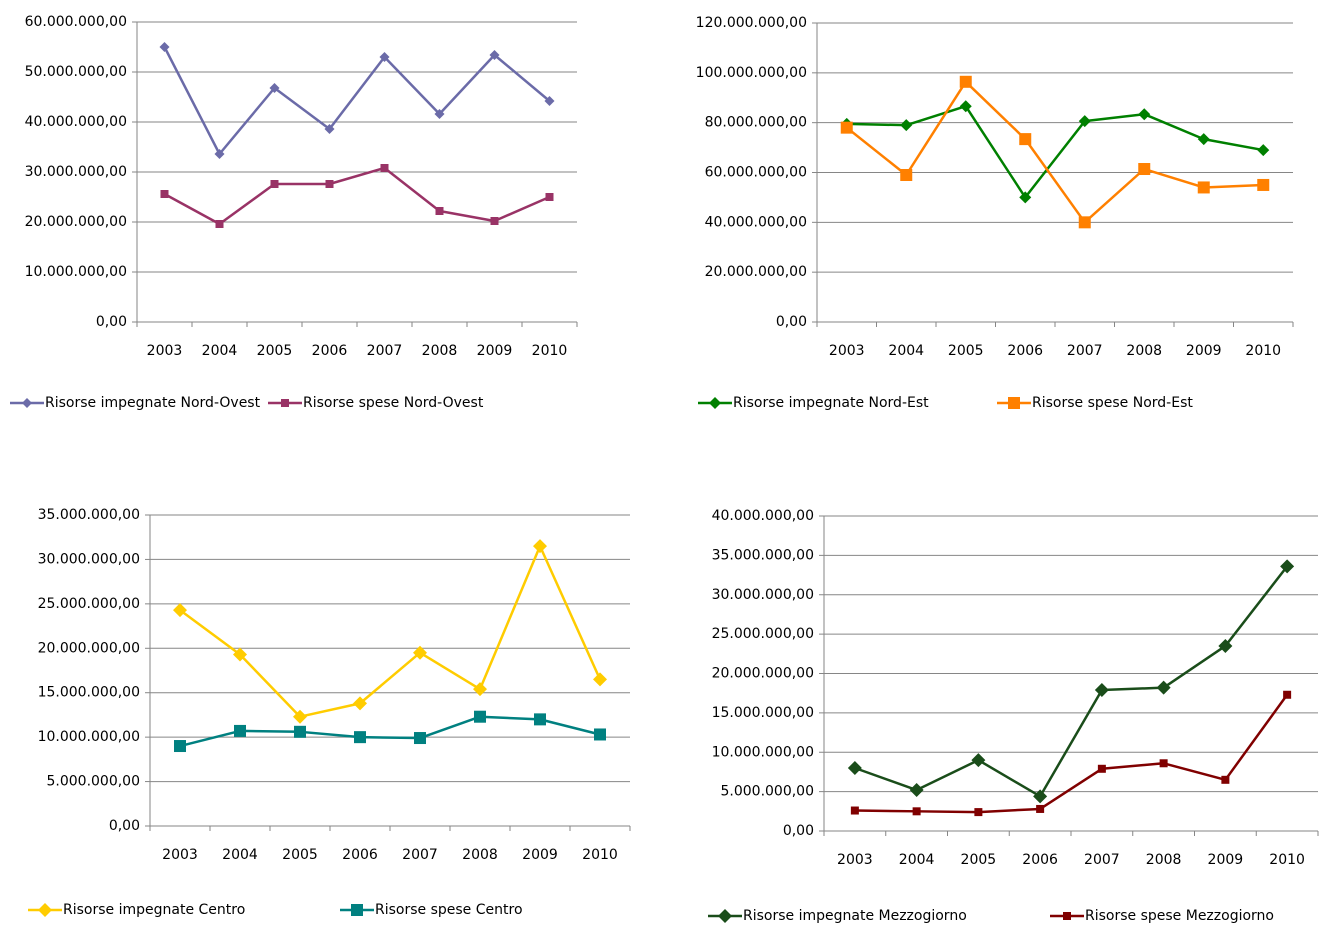  What do you see at coordinates (89, 693) in the screenshot?
I see `y-tick-label: 15.000.000,00` at bounding box center [89, 693].